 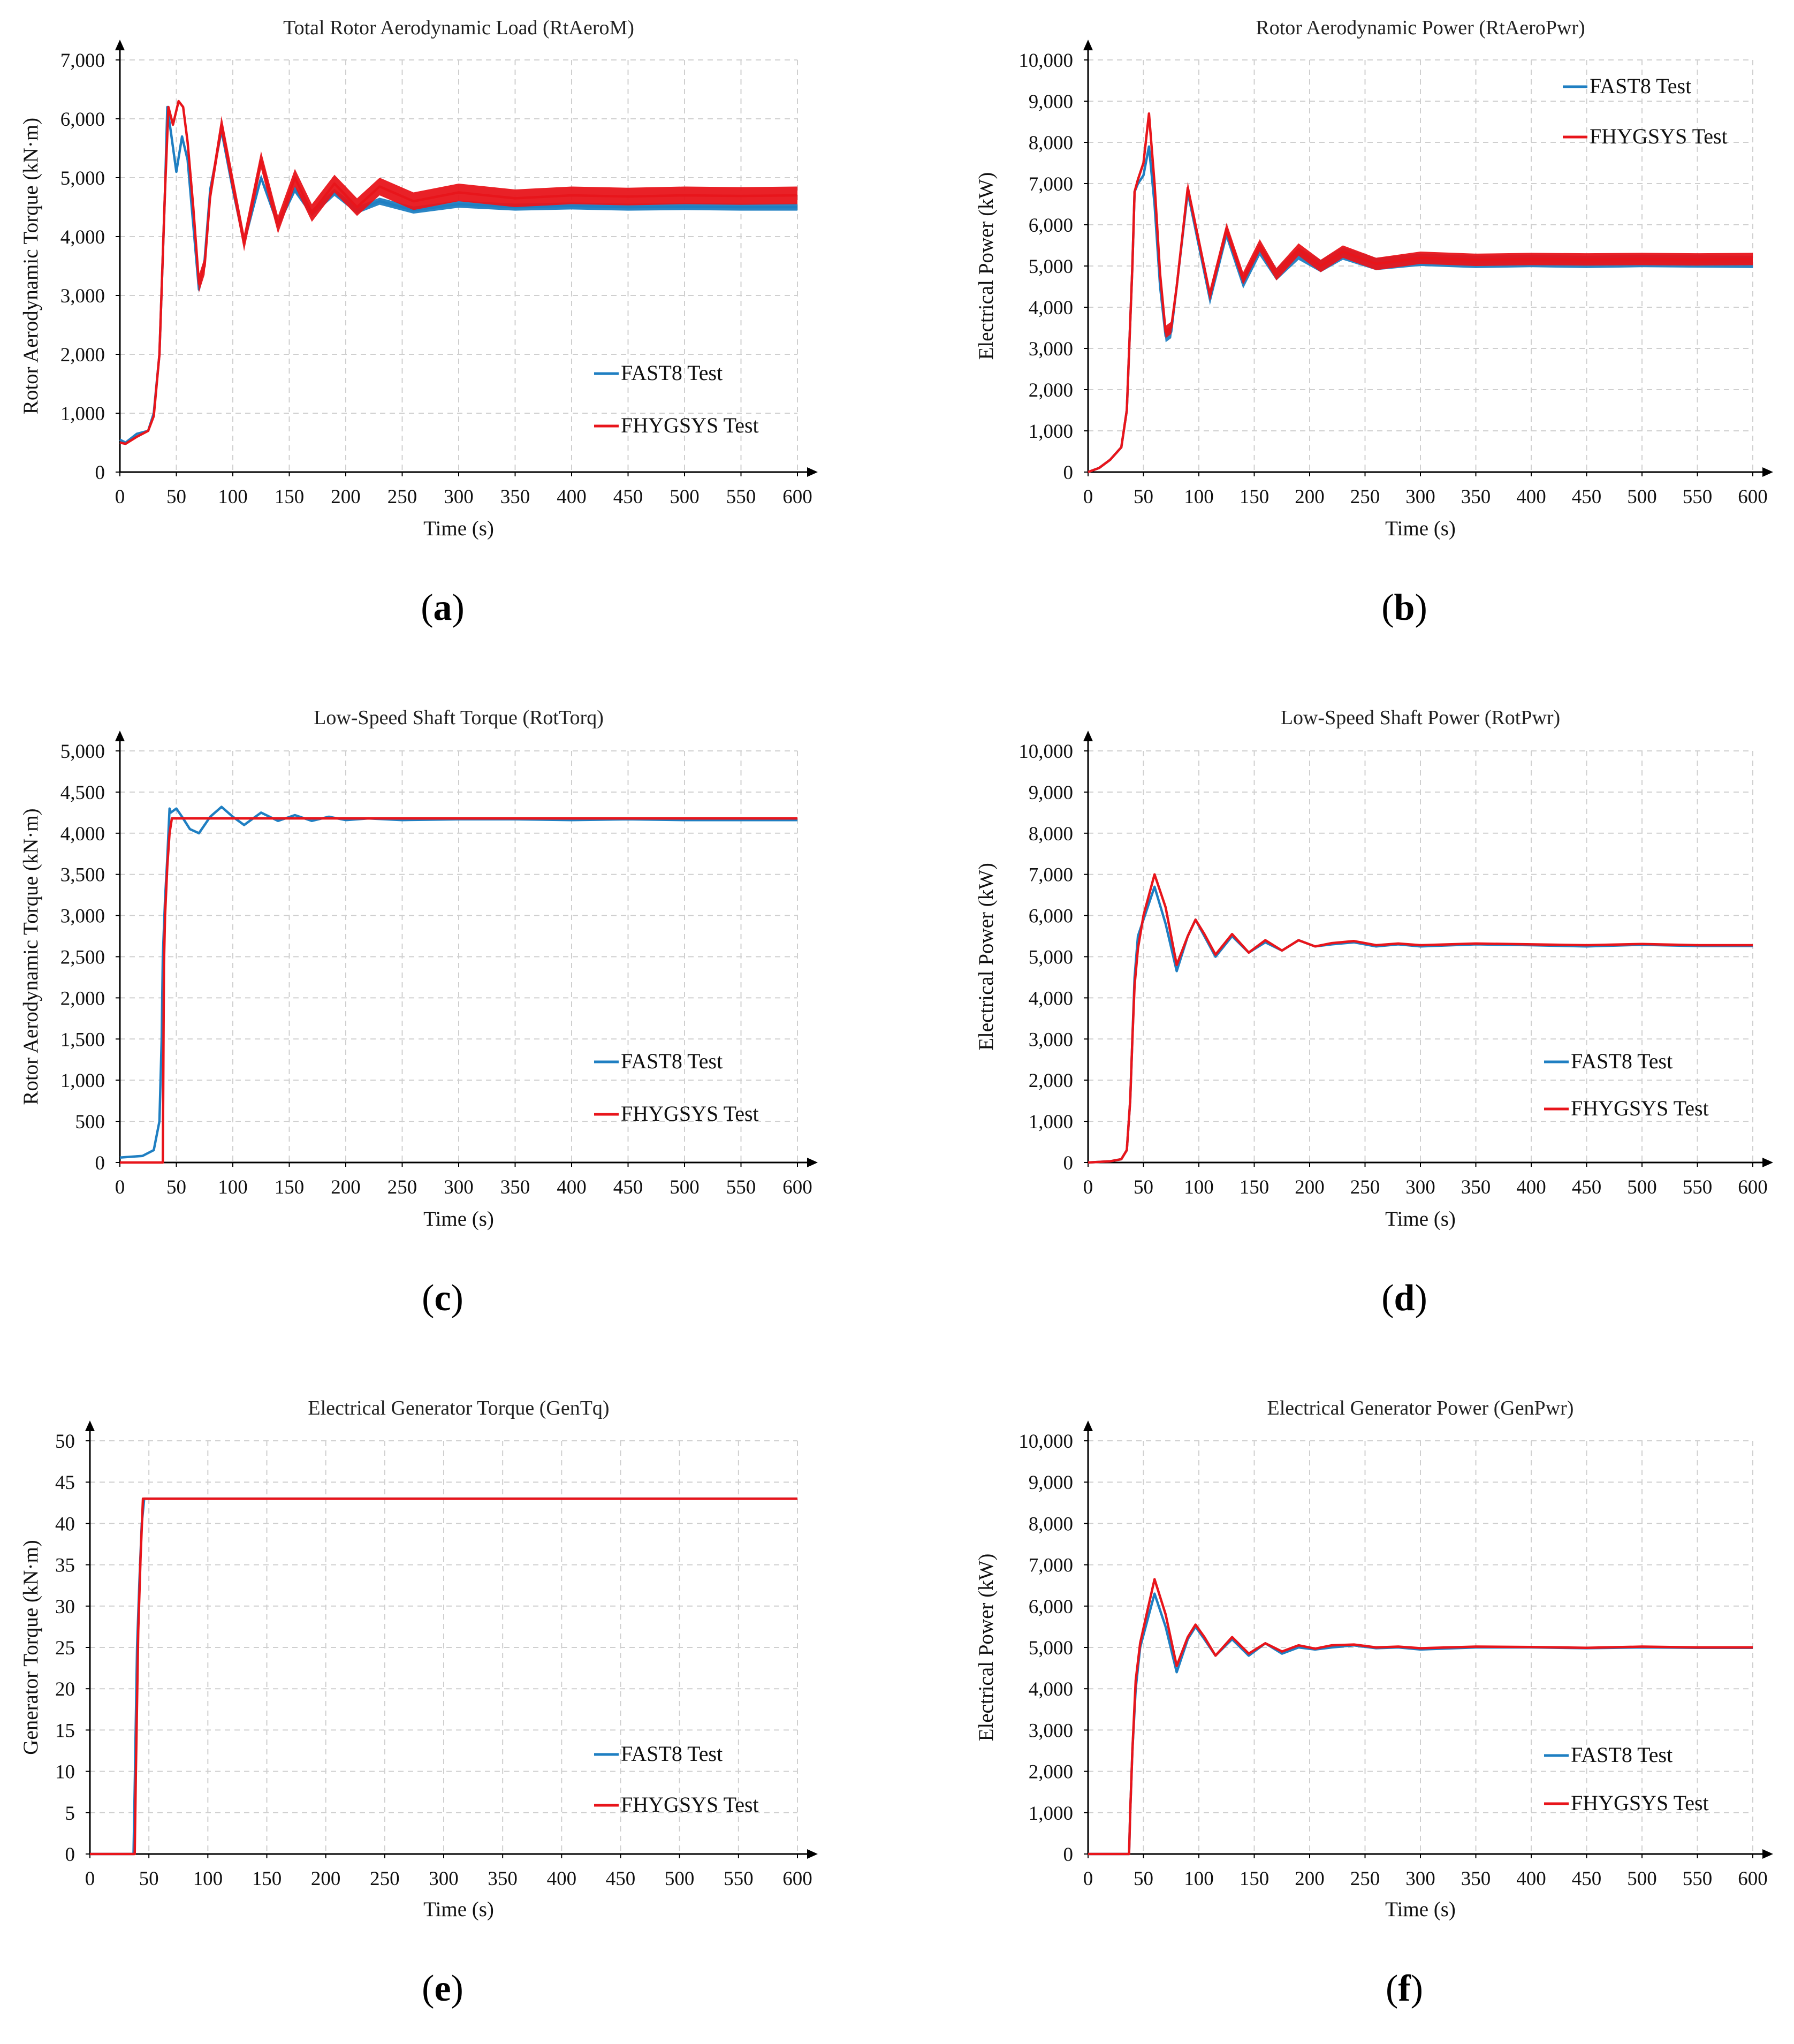 What do you see at coordinates (82, 958) in the screenshot?
I see `y-tick-label: 2,500` at bounding box center [82, 958].